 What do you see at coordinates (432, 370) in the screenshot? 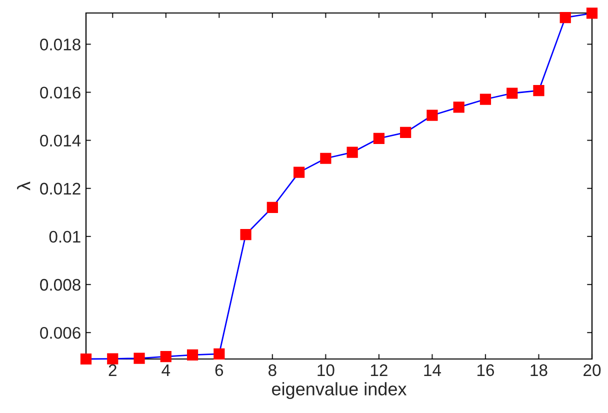
I see `x-tick-label: 14` at bounding box center [432, 370].